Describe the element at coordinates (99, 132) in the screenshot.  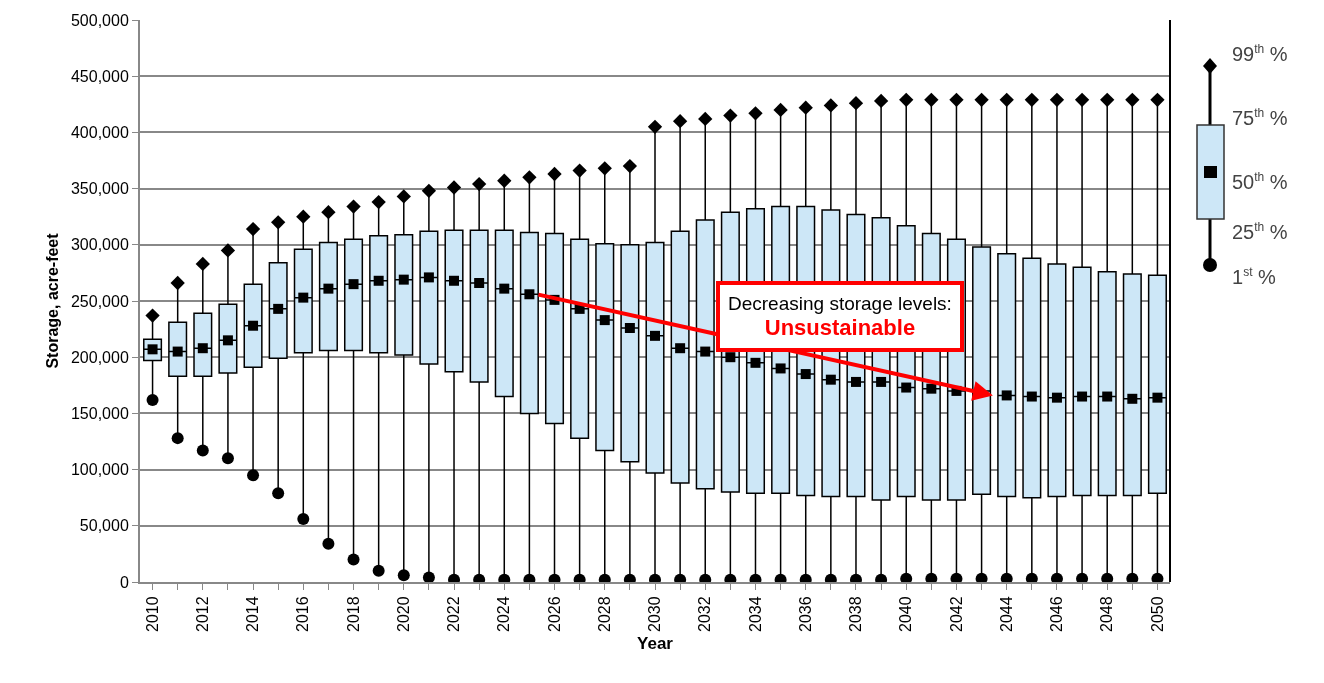
I see `y-tick-label: 400,000` at that location.